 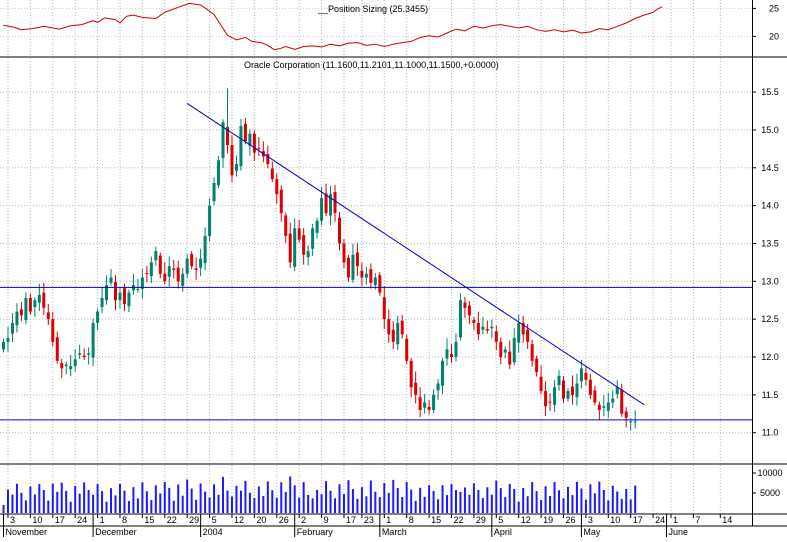 What do you see at coordinates (526, 520) in the screenshot?
I see `x-tick-label: 12` at bounding box center [526, 520].